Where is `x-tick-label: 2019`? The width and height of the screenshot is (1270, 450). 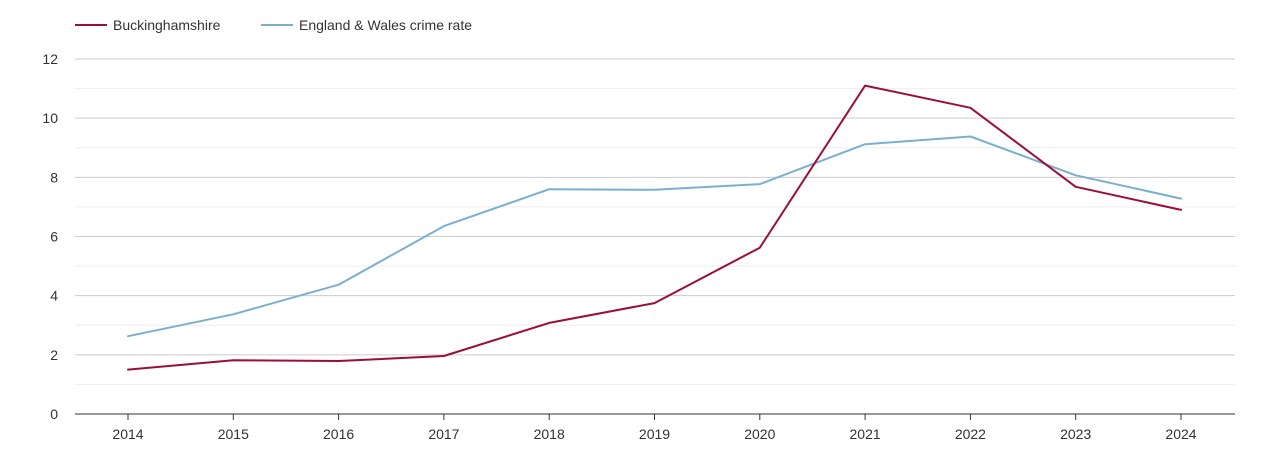 x-tick-label: 2019 is located at coordinates (654, 434).